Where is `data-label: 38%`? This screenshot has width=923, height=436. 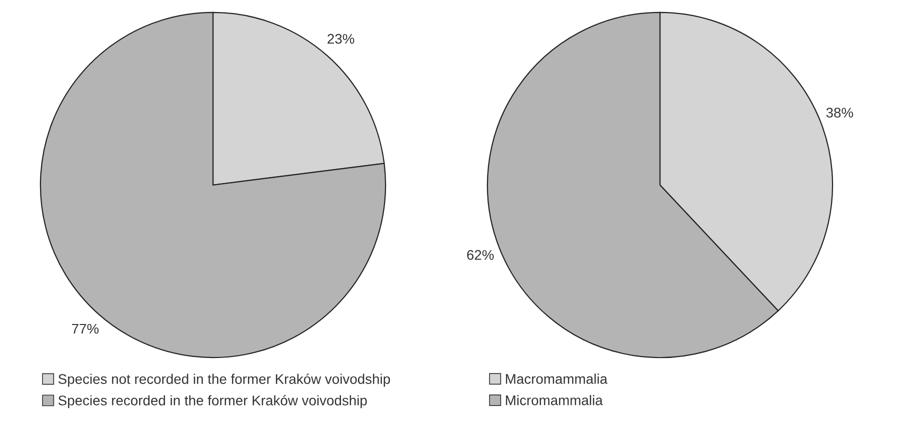
data-label: 38% is located at coordinates (840, 113).